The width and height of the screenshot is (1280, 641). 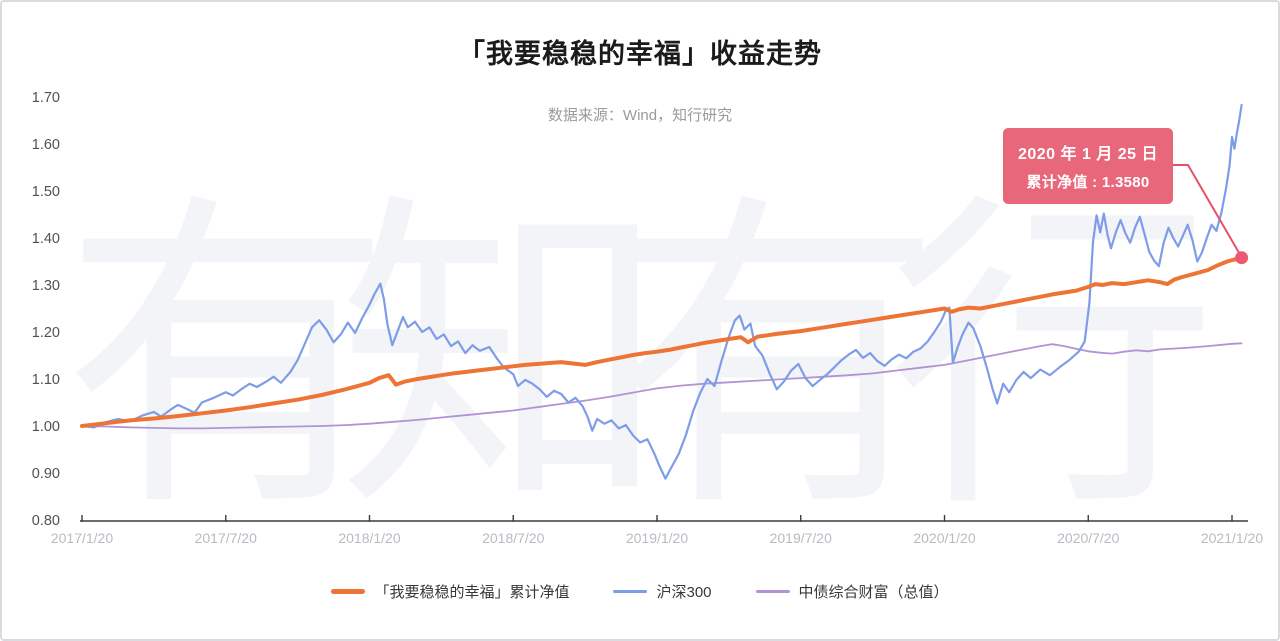 I want to click on annotation-date: 2020 年 1 月 25 日, so click(x=1088, y=154).